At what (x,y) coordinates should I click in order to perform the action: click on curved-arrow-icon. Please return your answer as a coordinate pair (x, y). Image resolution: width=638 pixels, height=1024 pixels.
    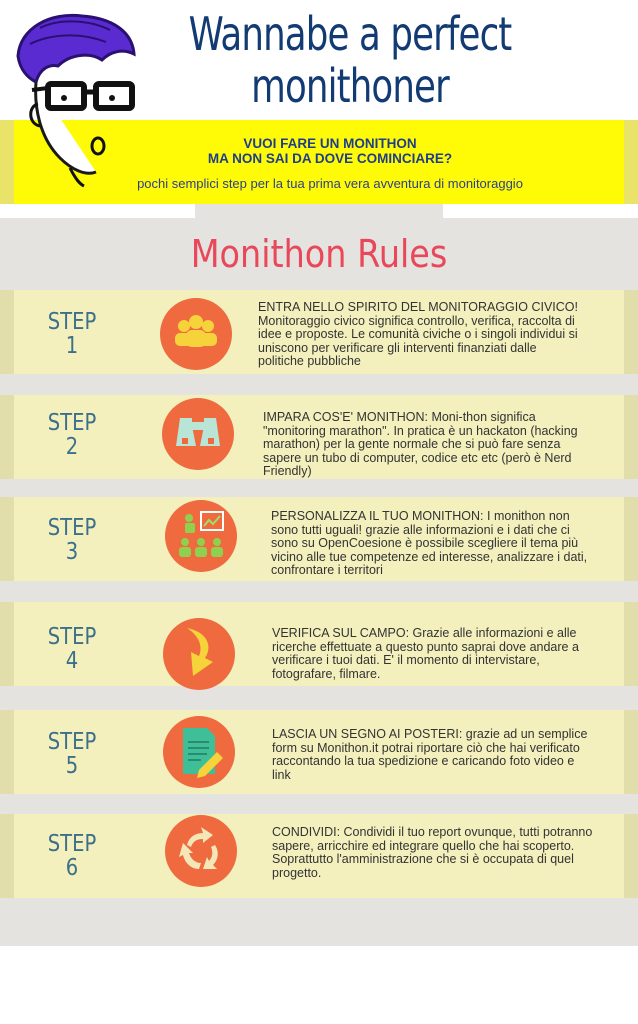
    Looking at the image, I should click on (200, 652).